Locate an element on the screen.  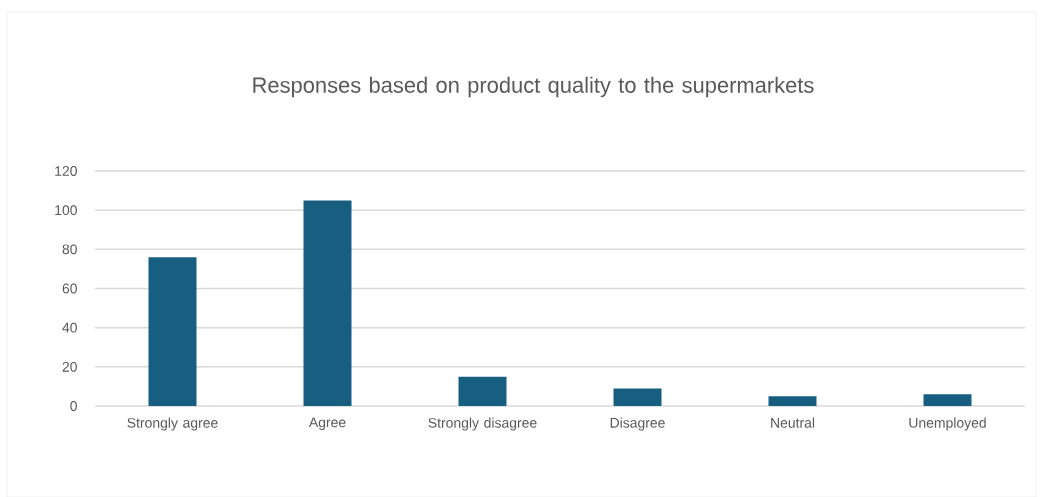
y-tick-label: 60 is located at coordinates (69, 288).